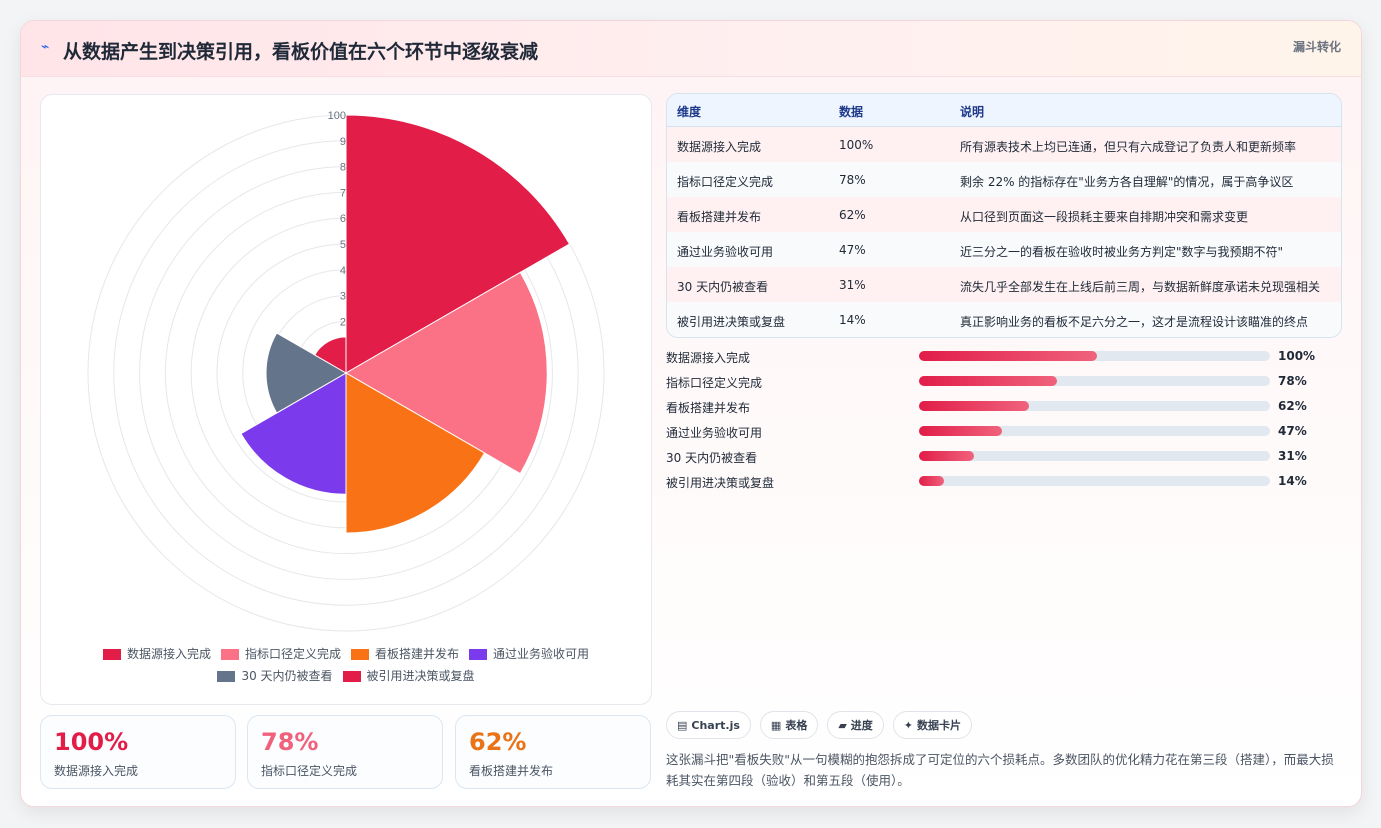  Describe the element at coordinates (1292, 381) in the screenshot. I see `progress-value: 78%` at that location.